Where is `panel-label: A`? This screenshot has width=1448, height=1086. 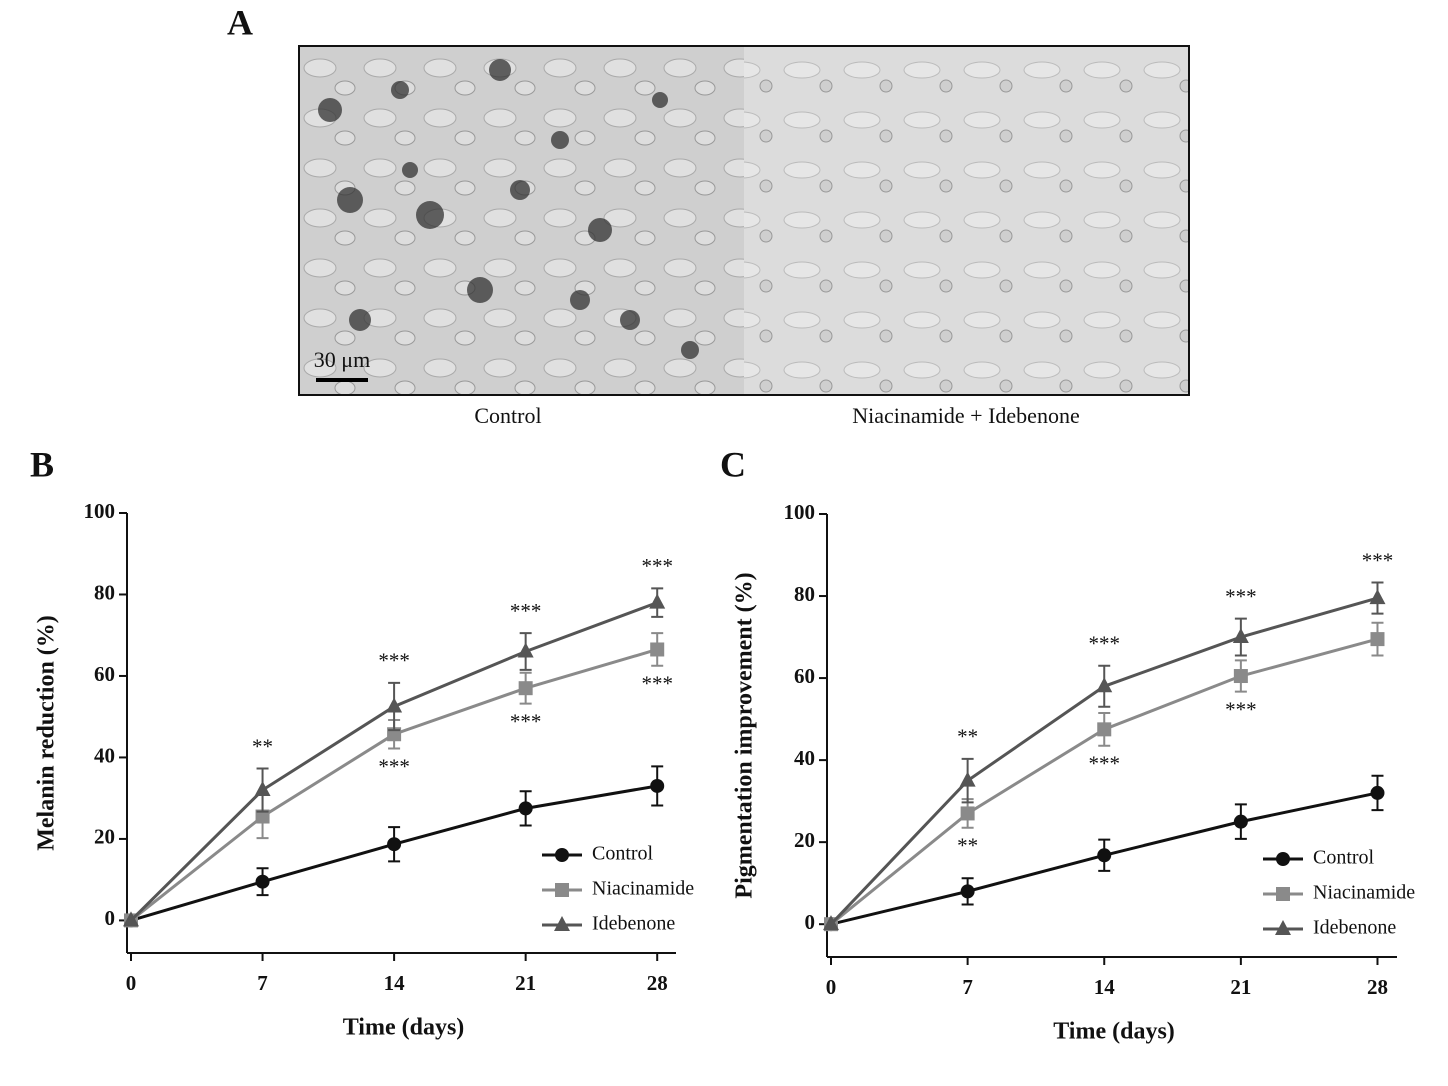
panel-label: A is located at coordinates (240, 22).